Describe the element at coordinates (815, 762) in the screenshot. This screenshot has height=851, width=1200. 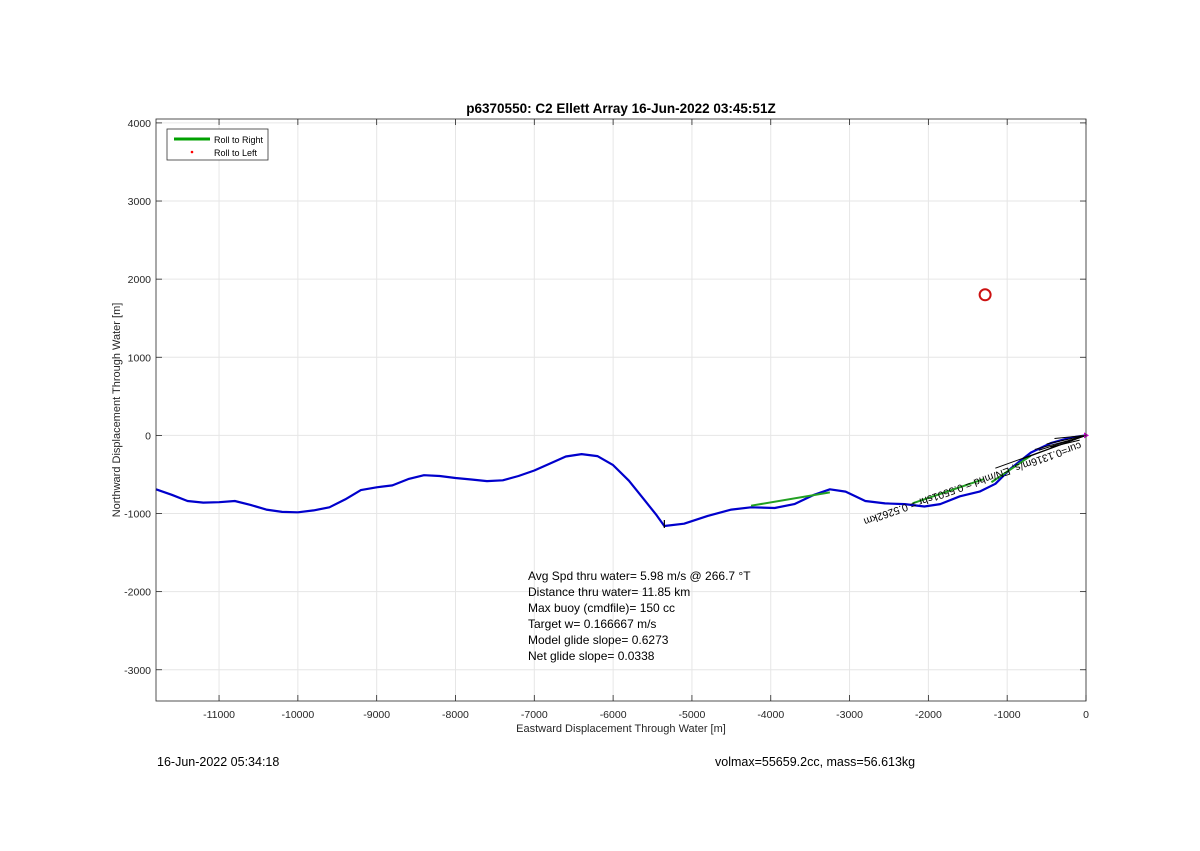
I see `glider-params: volmax=55659.2cc, mass=56.613kg` at that location.